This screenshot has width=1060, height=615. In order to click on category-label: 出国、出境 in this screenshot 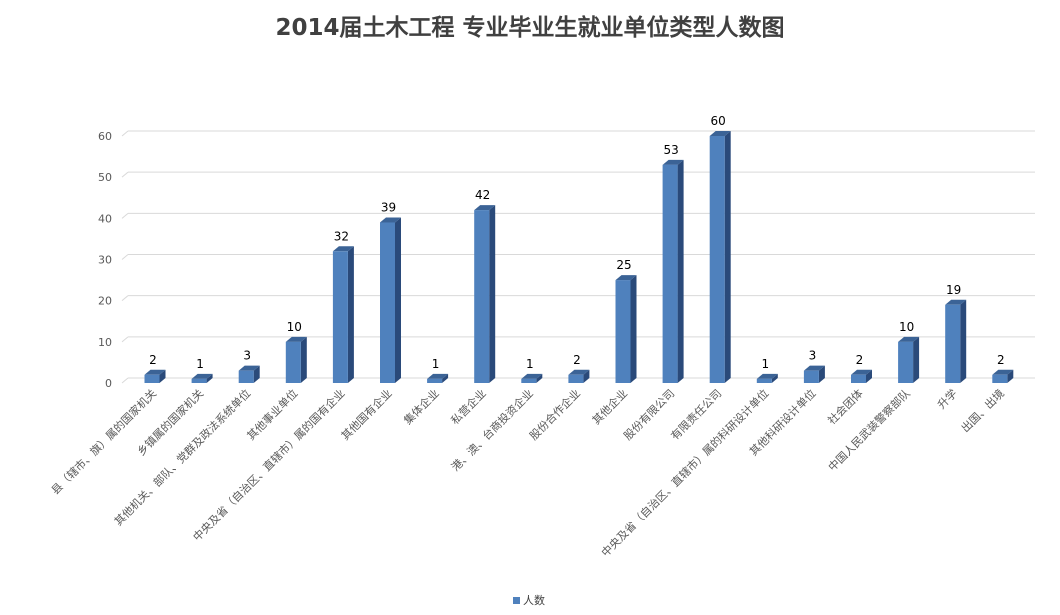, I will do `click(982, 410)`.